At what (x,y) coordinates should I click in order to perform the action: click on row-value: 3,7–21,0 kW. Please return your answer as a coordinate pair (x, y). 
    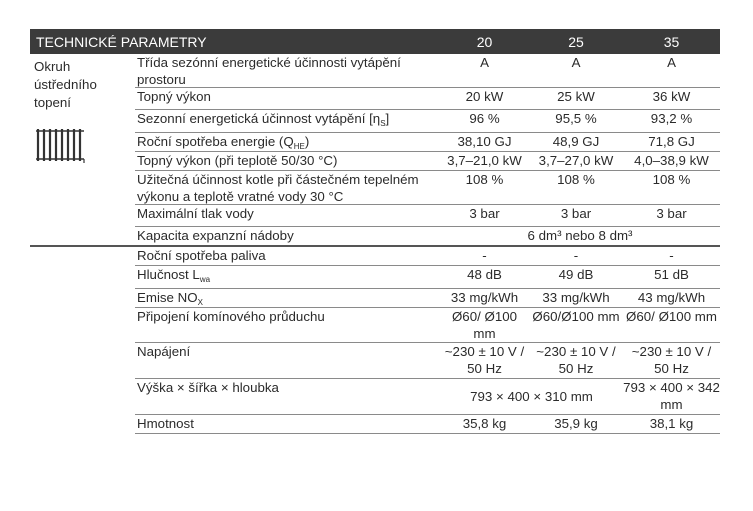
    Looking at the image, I should click on (484, 160).